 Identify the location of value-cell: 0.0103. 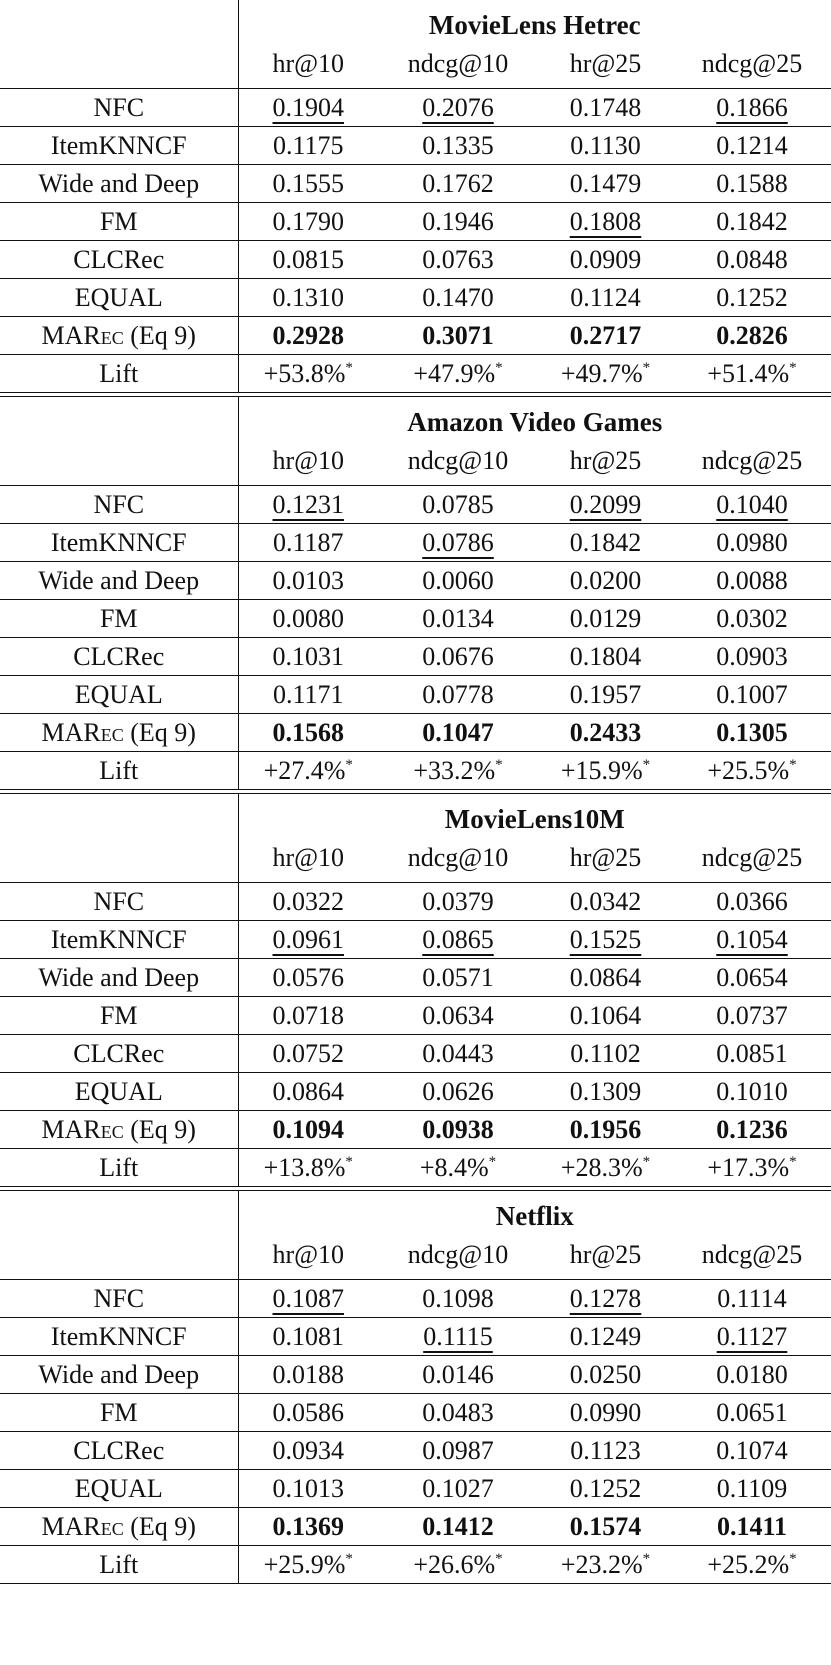
(308, 580).